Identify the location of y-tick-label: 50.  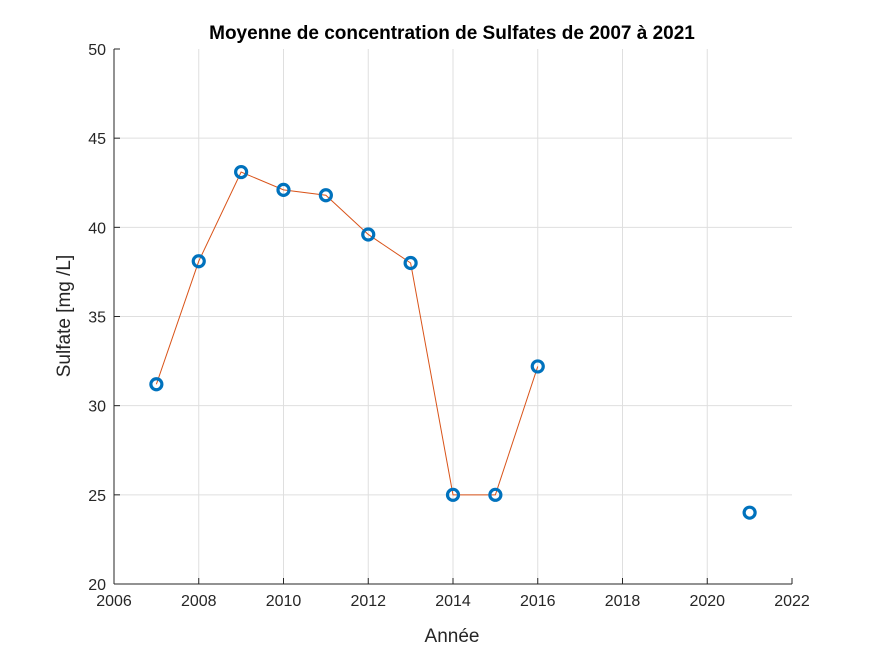
(97, 50).